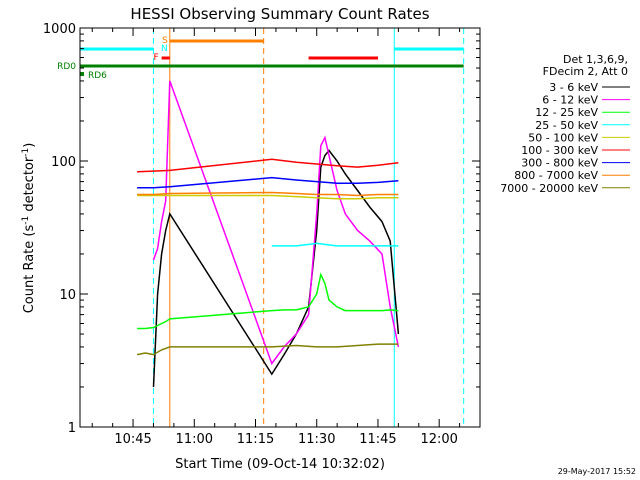 Image resolution: width=640 pixels, height=480 pixels. I want to click on legend-label-5: 100 - 300 keV, so click(559, 150).